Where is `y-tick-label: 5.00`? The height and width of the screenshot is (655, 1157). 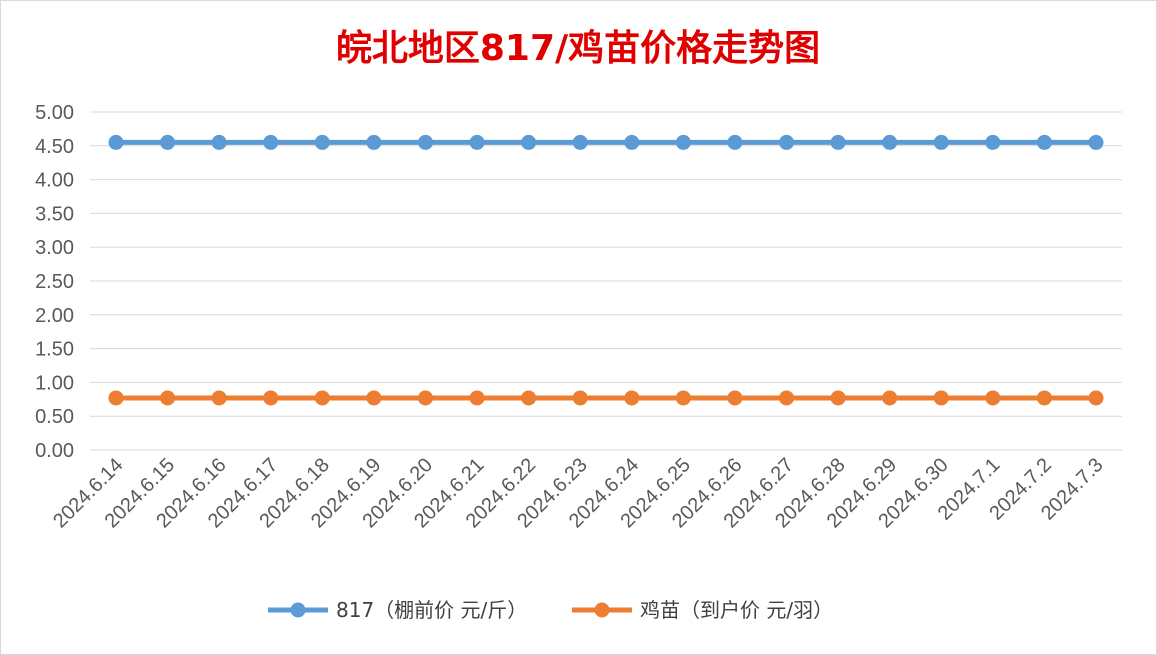 y-tick-label: 5.00 is located at coordinates (54, 113).